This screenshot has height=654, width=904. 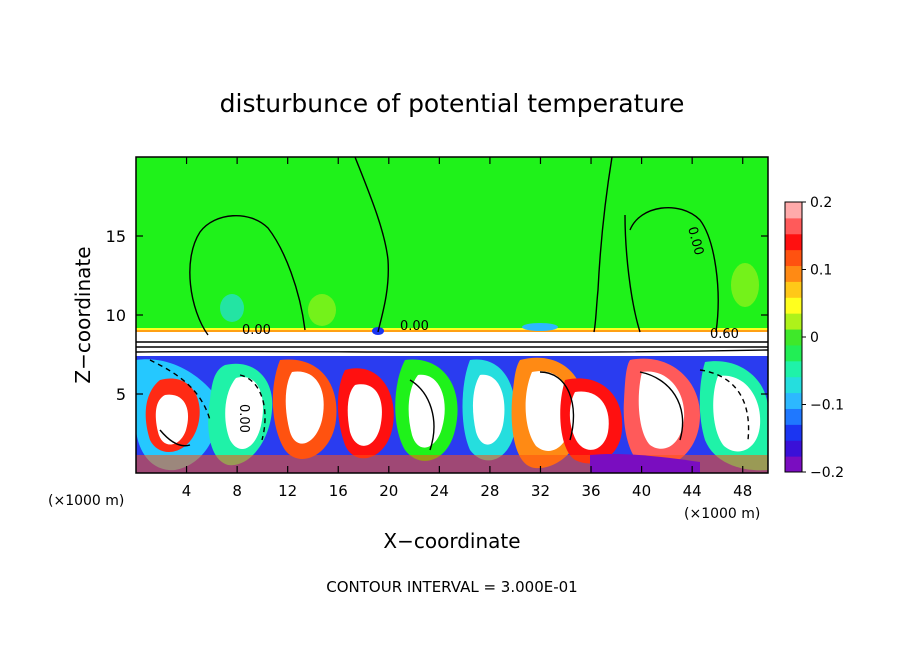 I want to click on colorbar-tick-label: 0, so click(x=814, y=338).